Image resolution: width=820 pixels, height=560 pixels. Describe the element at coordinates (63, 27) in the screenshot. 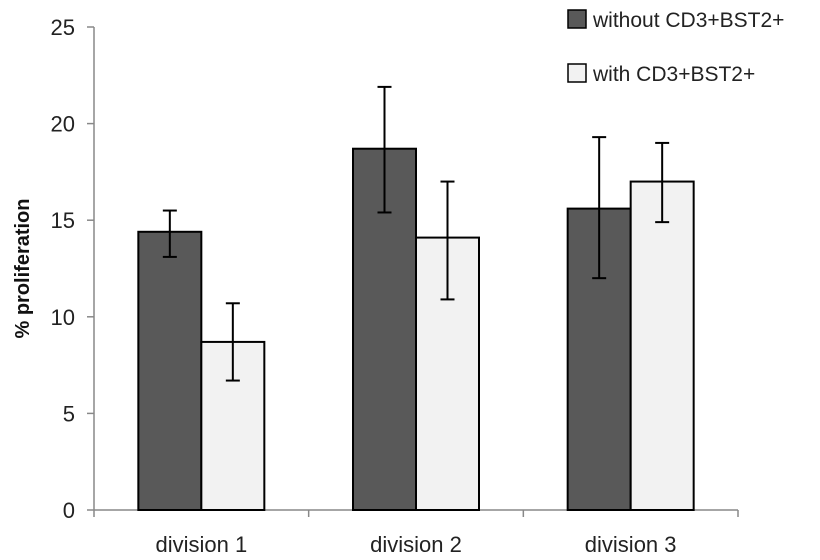

I see `y-tick-label: 25` at that location.